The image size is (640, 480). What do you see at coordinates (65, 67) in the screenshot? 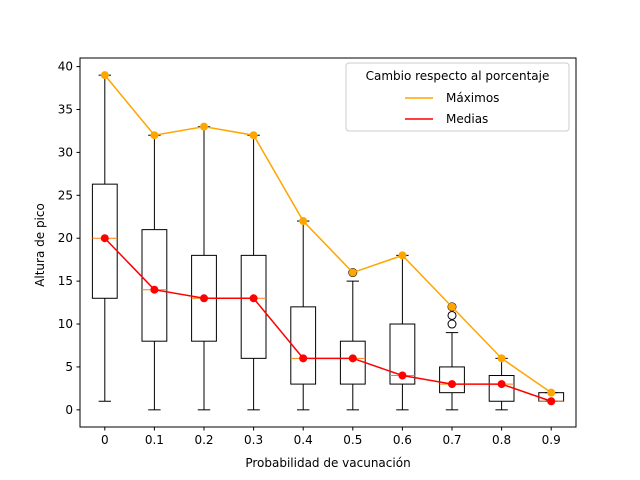
I see `y-tick-label: 40` at bounding box center [65, 67].